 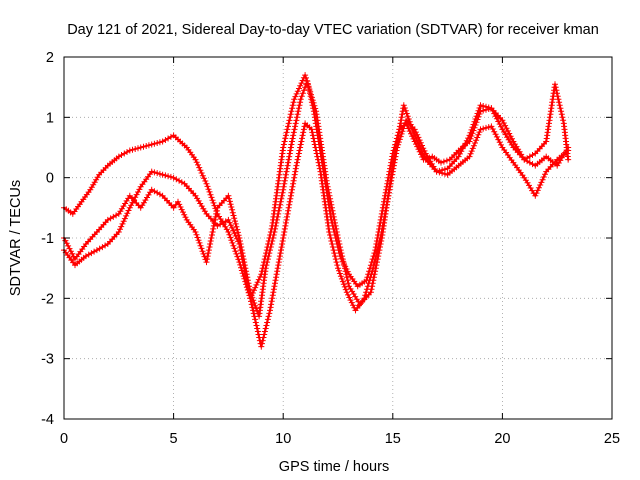 I want to click on x-tick-label: 0, so click(x=64, y=439).